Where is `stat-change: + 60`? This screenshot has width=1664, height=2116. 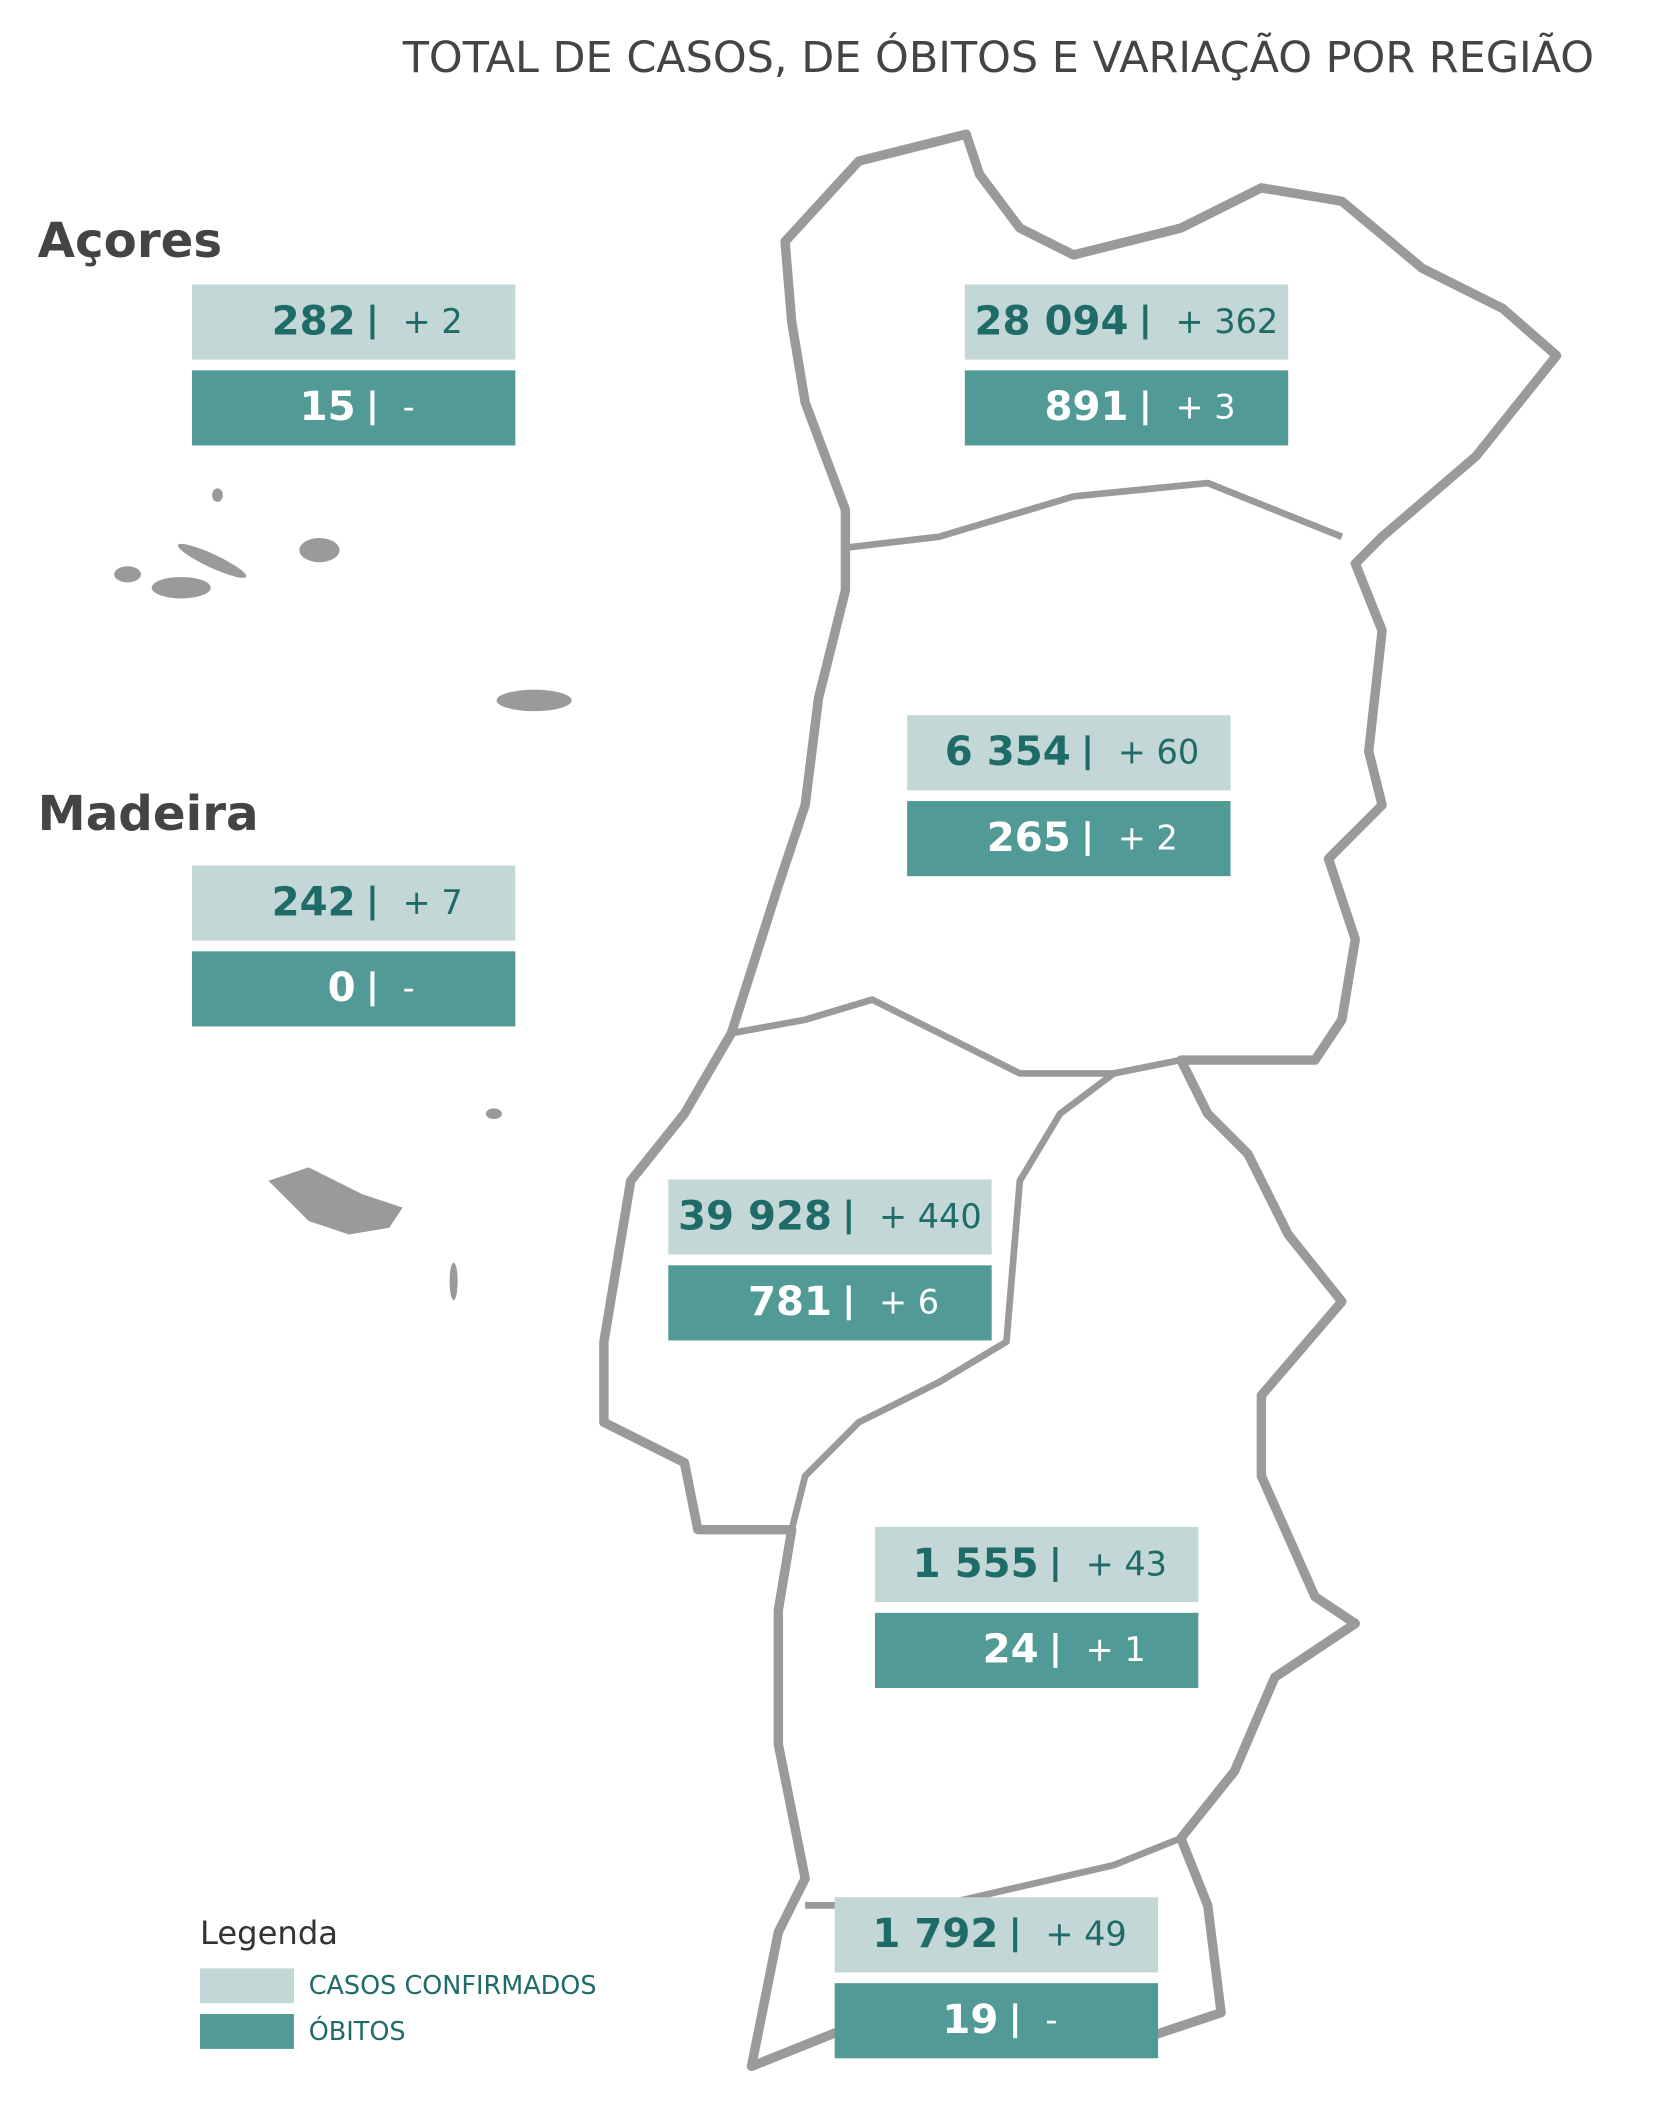 stat-change: + 60 is located at coordinates (1158, 752).